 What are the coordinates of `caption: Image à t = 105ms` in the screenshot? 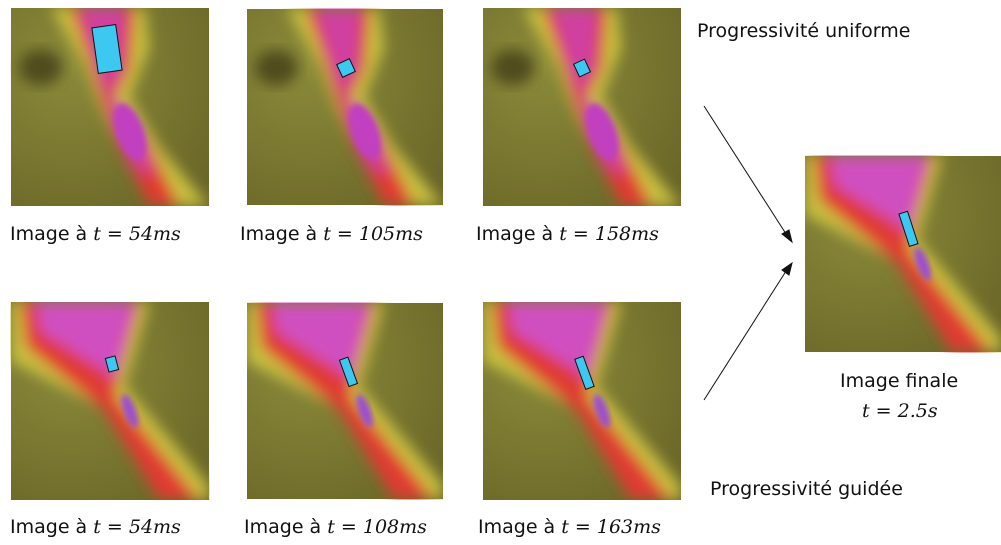 It's located at (331, 234).